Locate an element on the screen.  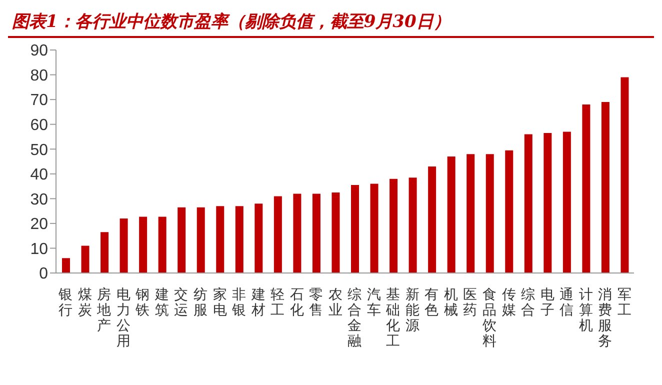
x-tick-label: 钢铁 is located at coordinates (142, 302).